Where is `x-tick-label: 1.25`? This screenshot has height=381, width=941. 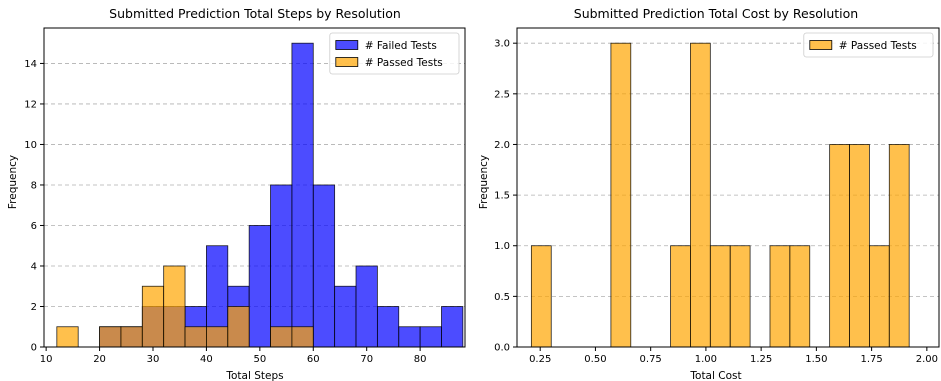
x-tick-label: 1.25 is located at coordinates (761, 359).